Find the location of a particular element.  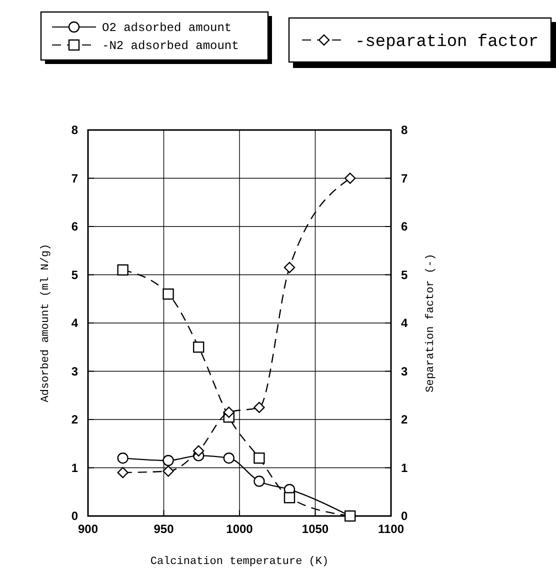

x-tick-label: 1000 is located at coordinates (240, 529).